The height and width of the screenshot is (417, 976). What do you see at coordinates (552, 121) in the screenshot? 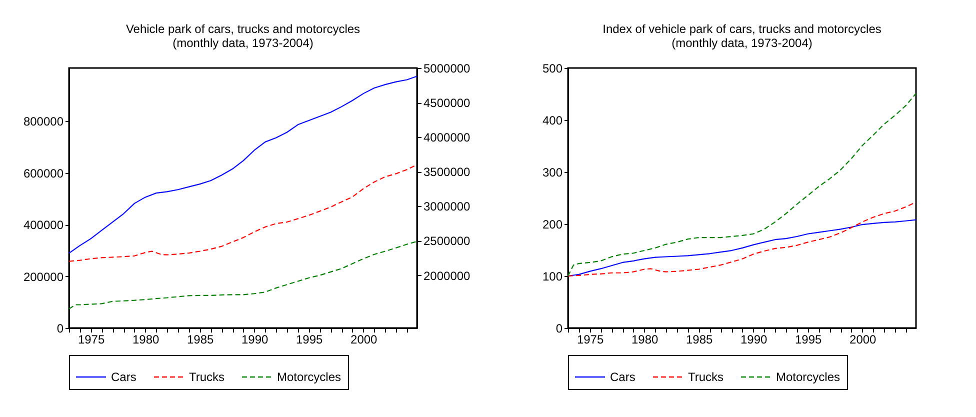
I see `y-tick-label: 400` at bounding box center [552, 121].